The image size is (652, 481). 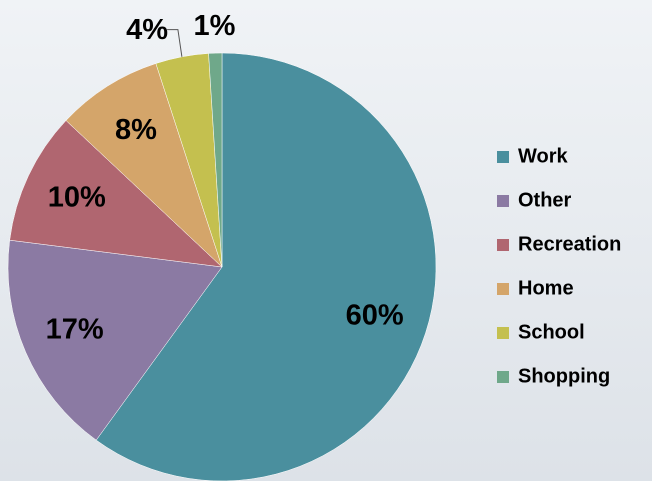 I want to click on data-label: 4%, so click(x=147, y=30).